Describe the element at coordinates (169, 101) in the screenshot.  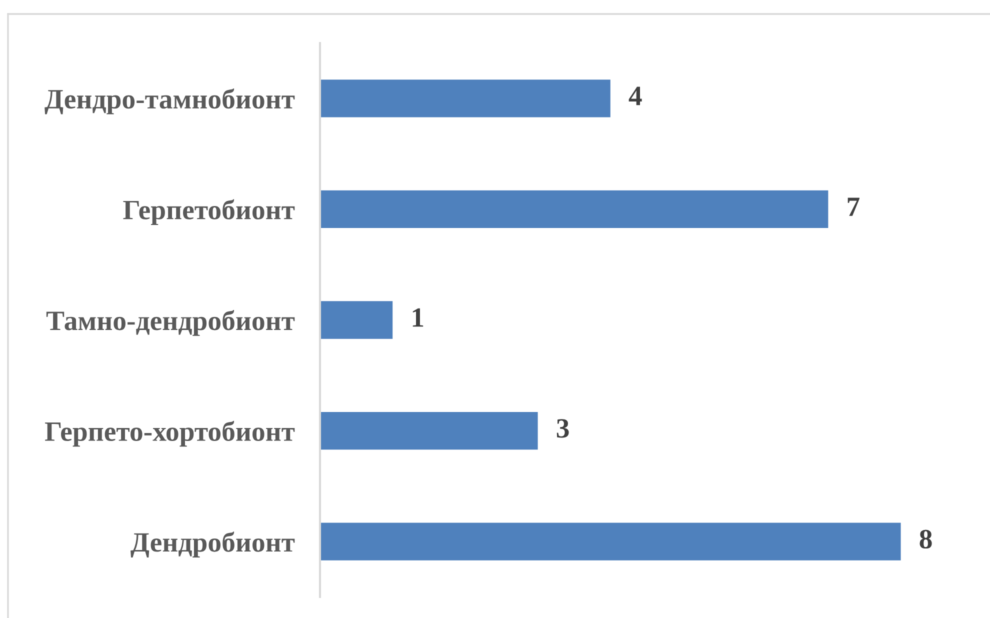
I see `y-tick-label: Дендро-тамнобионт` at that location.